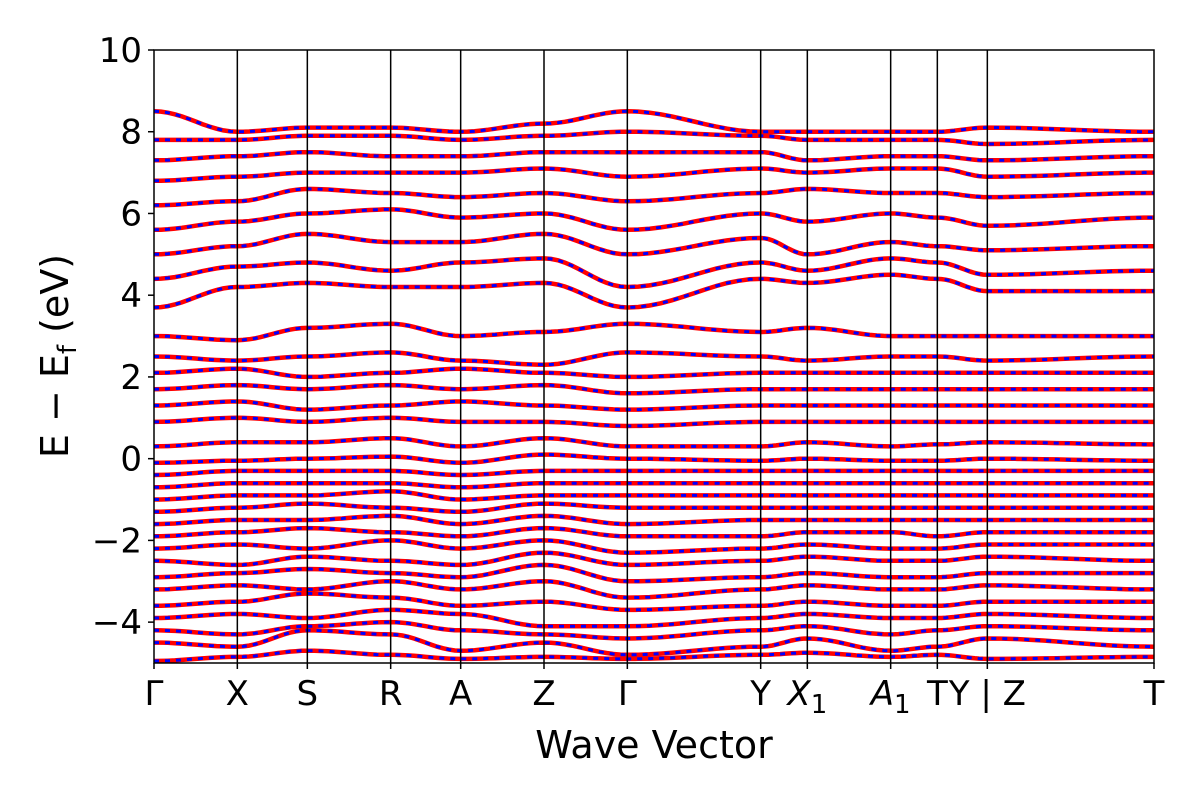  Describe the element at coordinates (987, 694) in the screenshot. I see `x-tick-label: Y | Z` at that location.